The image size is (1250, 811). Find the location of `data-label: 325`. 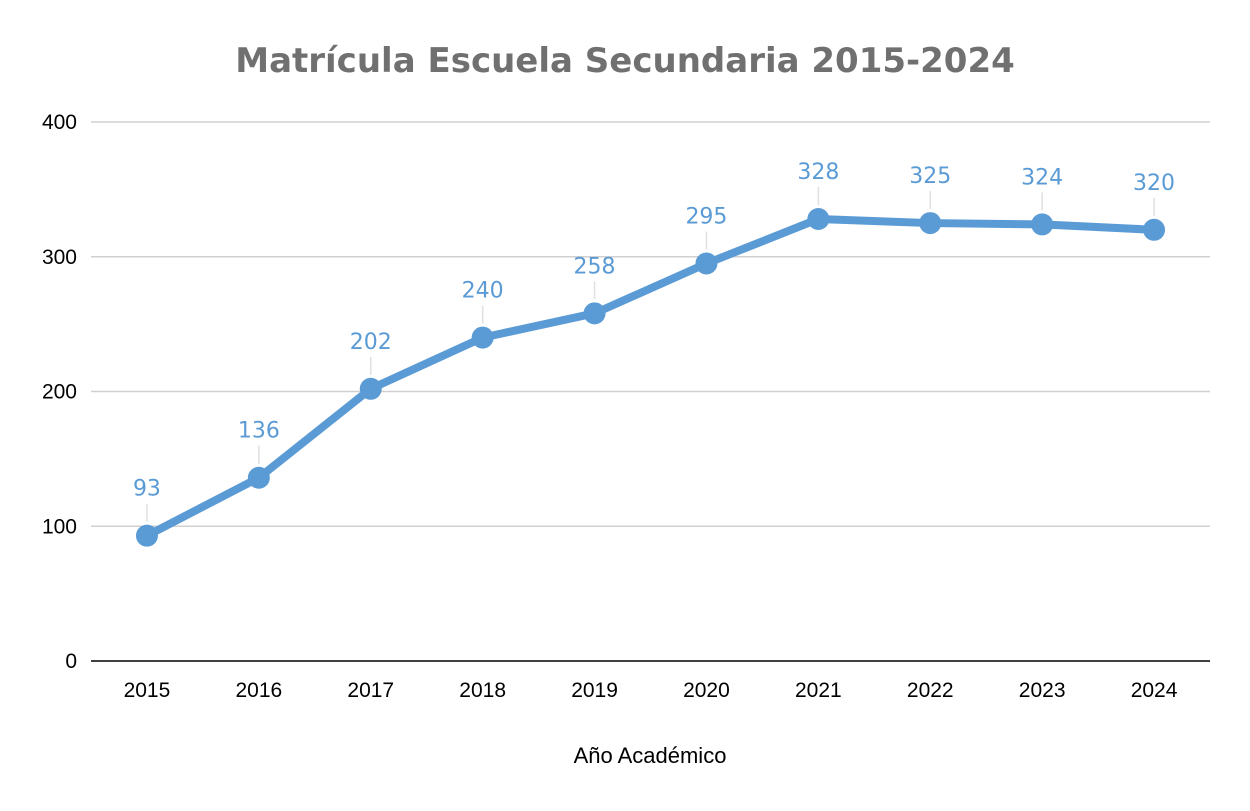

data-label: 325 is located at coordinates (930, 176).